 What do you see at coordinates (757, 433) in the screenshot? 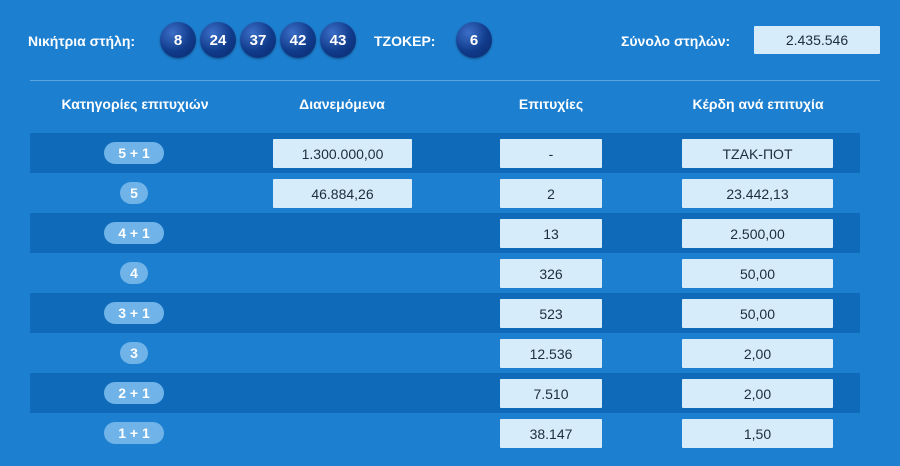
I see `prize-per-winner: 1,50` at bounding box center [757, 433].